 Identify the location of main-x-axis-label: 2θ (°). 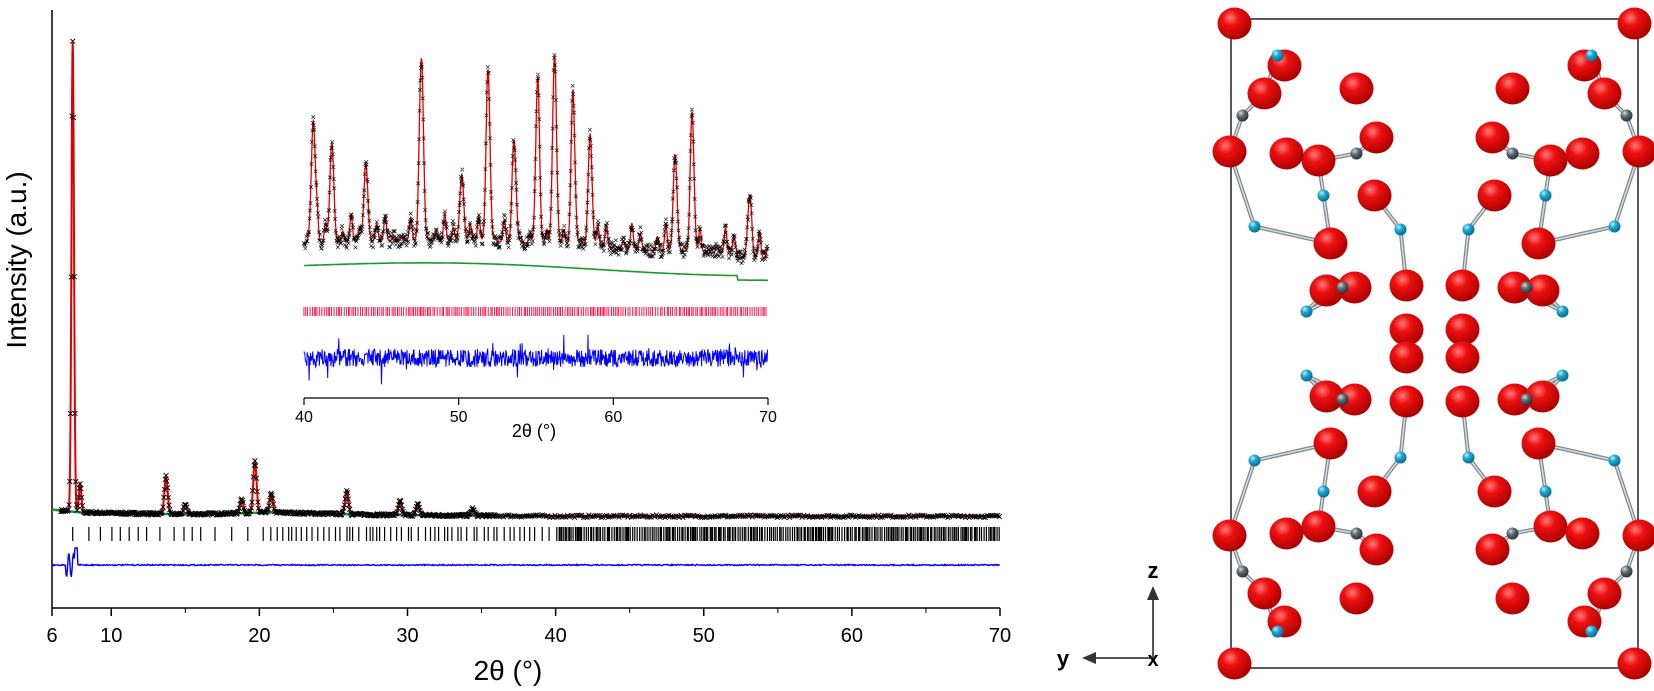
(508, 670).